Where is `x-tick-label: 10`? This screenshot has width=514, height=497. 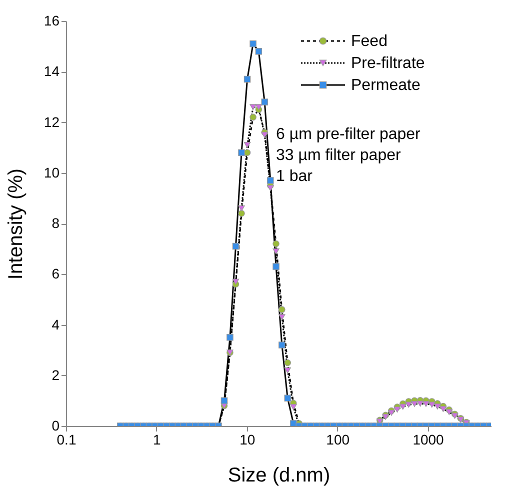
x-tick-label: 10 is located at coordinates (248, 440).